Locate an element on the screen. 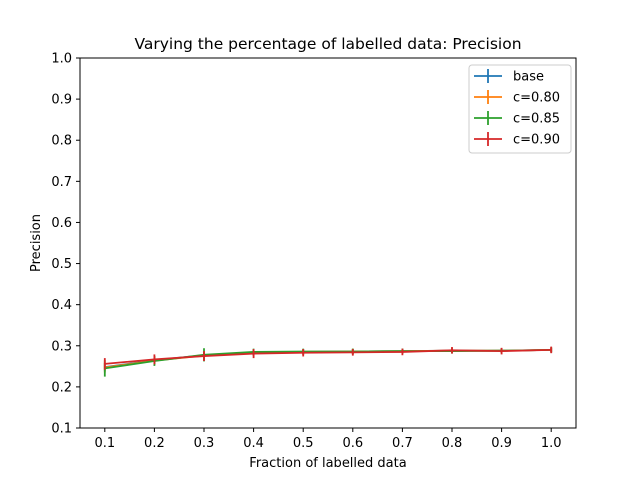 This screenshot has height=480, width=640. y-tick-label: 0.2 is located at coordinates (61, 387).